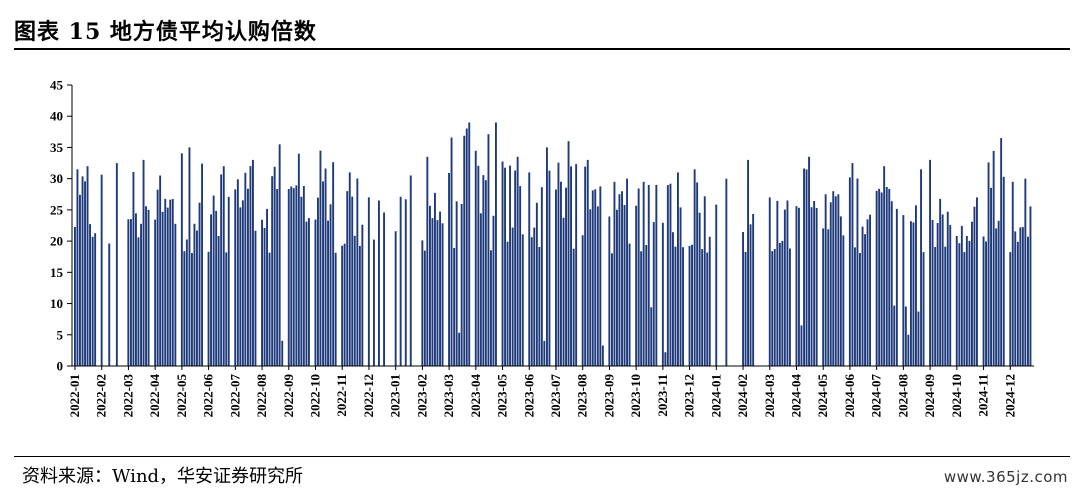  What do you see at coordinates (796, 396) in the screenshot?
I see `x-tick-label: 2024-04` at bounding box center [796, 396].